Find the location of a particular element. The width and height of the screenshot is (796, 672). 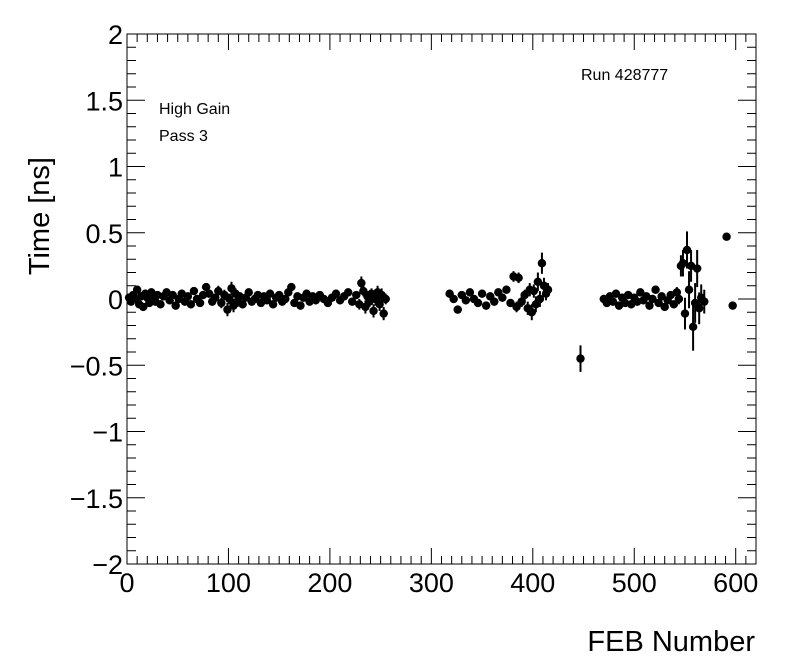

y-tick-label: 1.5 is located at coordinates (104, 101).